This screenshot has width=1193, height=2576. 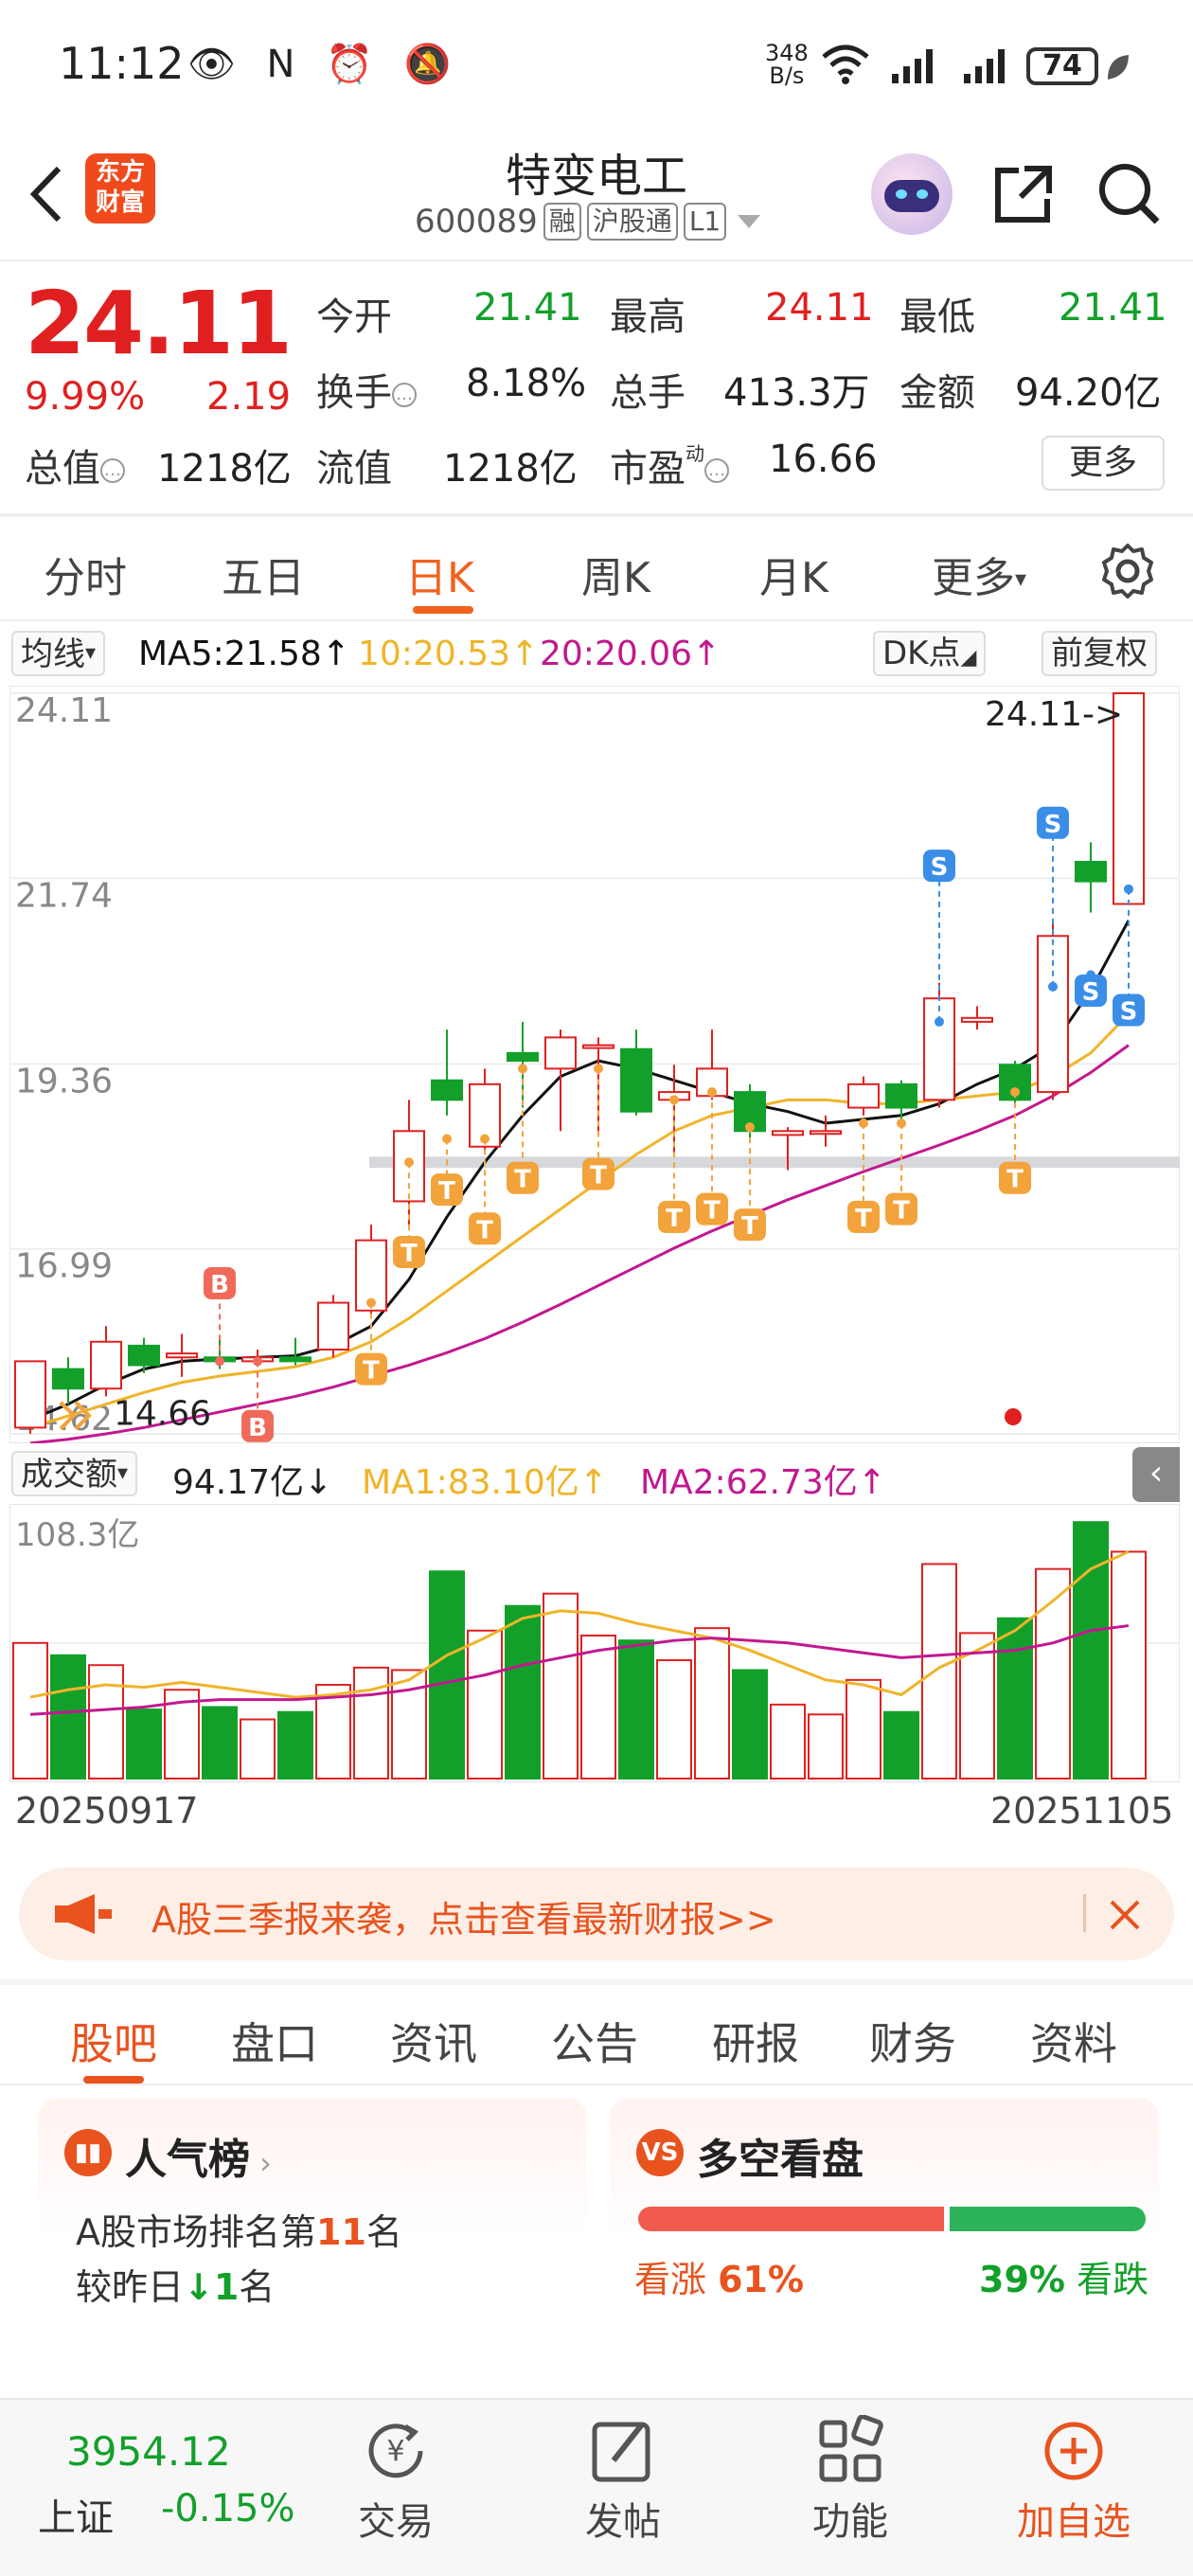 I want to click on tab-news: 资讯, so click(x=433, y=2043).